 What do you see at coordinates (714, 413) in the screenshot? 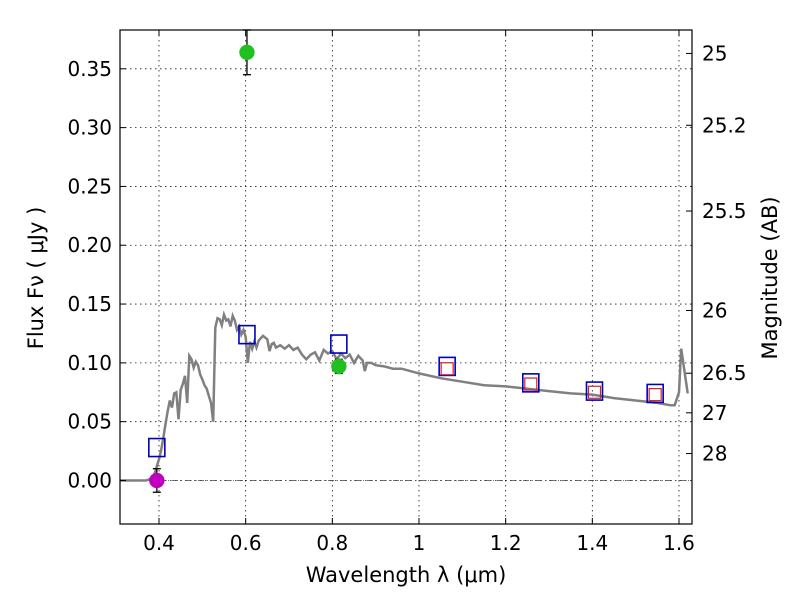
I see `magnitude-tick-label: 27` at bounding box center [714, 413].